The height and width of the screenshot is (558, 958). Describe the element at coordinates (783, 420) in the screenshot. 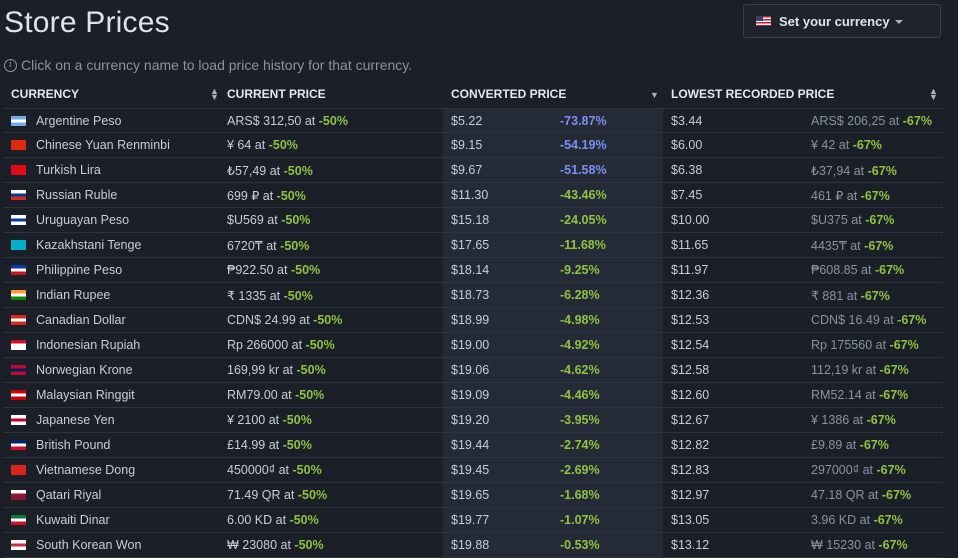

I see `lowest-price-cell: $12.67 ¥ 1386 at -67%` at that location.